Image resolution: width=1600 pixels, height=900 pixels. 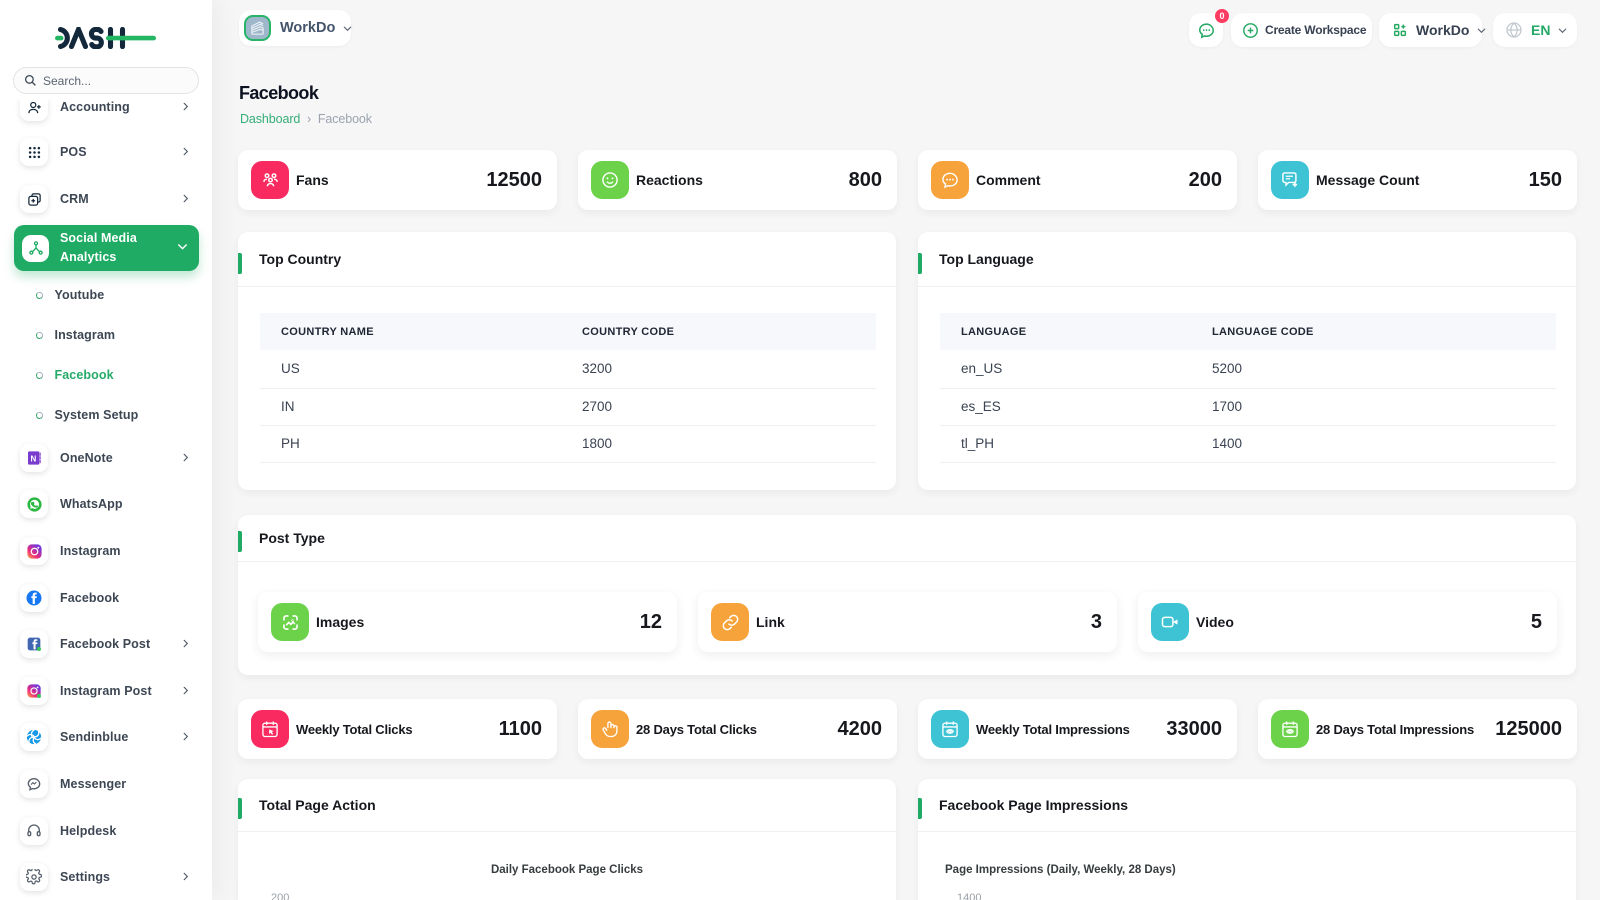 I want to click on svg-text: N, so click(x=33, y=458).